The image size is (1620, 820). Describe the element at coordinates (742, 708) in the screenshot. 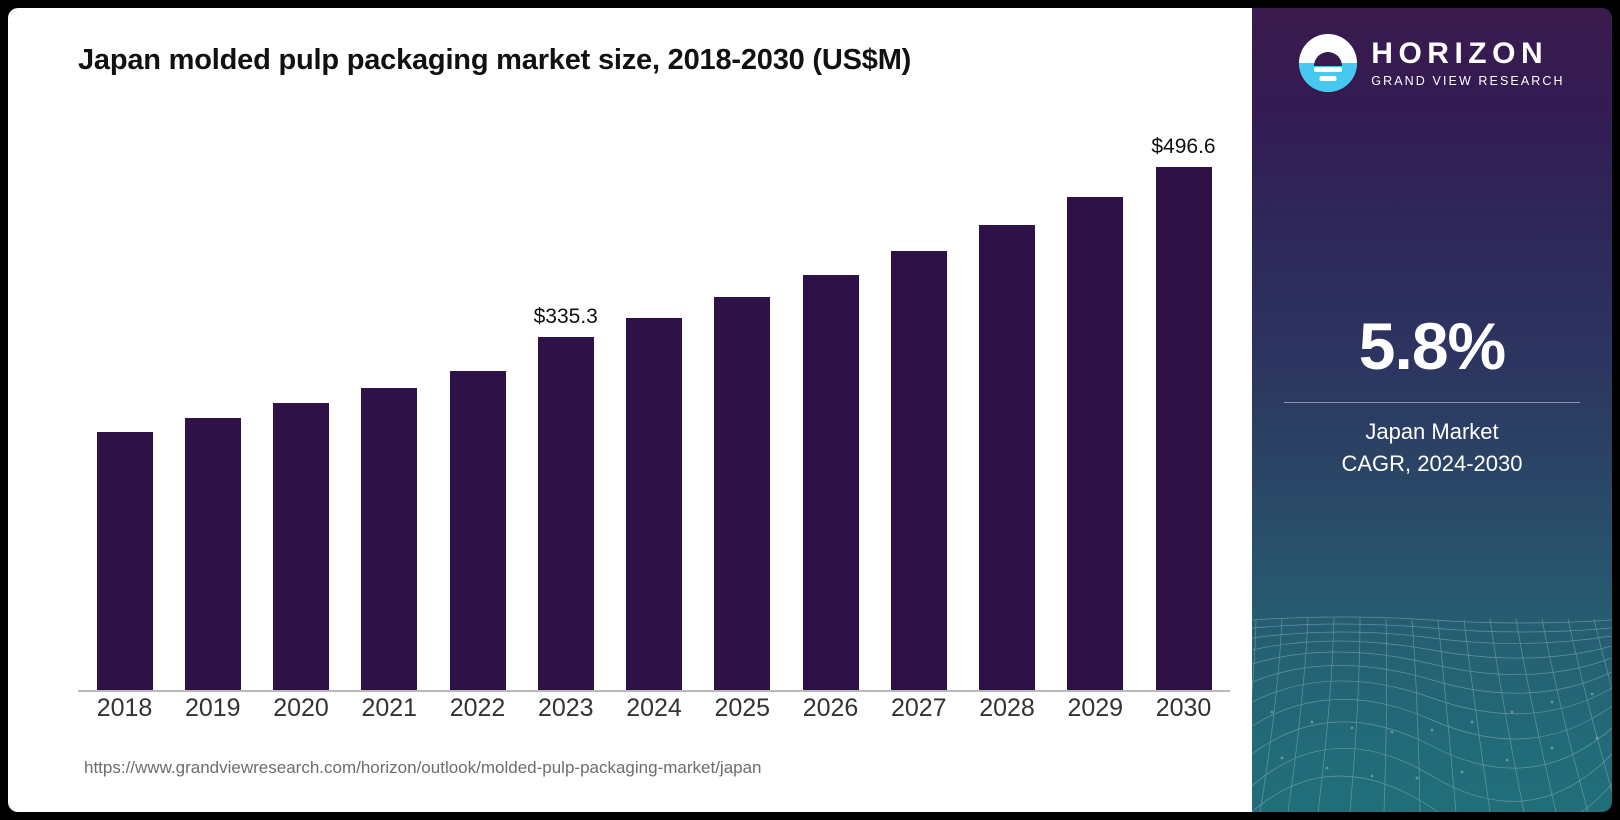

I see `x-tick-2025: 2025` at that location.